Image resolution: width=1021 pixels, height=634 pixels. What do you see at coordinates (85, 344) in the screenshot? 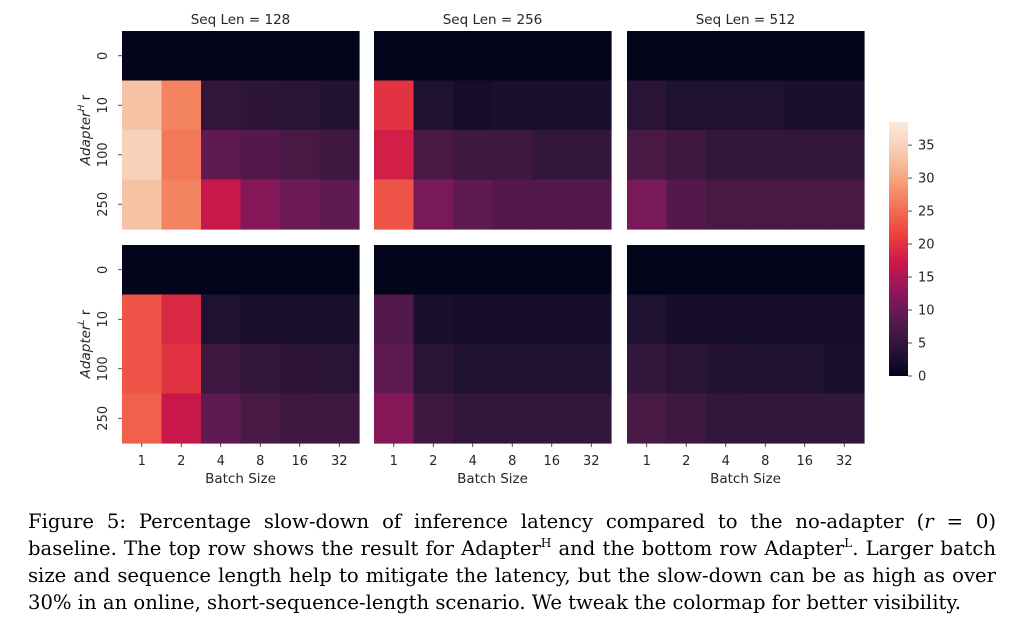
I see `y-axis-label: AdapterL r` at bounding box center [85, 344].